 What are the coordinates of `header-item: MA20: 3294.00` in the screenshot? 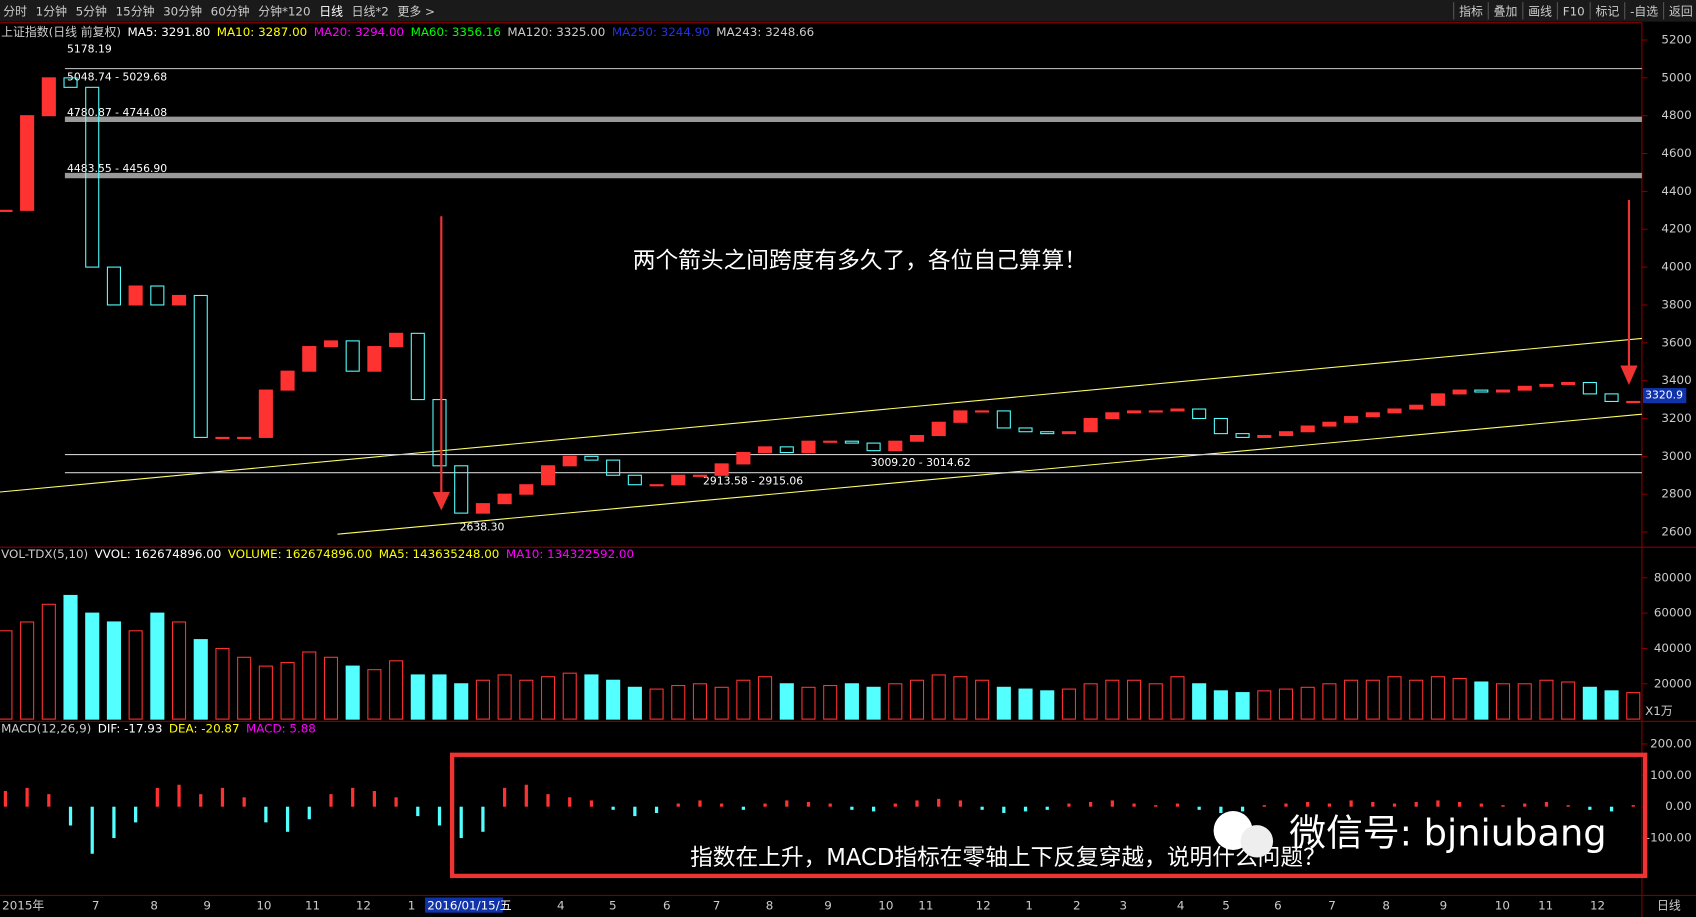 It's located at (359, 32).